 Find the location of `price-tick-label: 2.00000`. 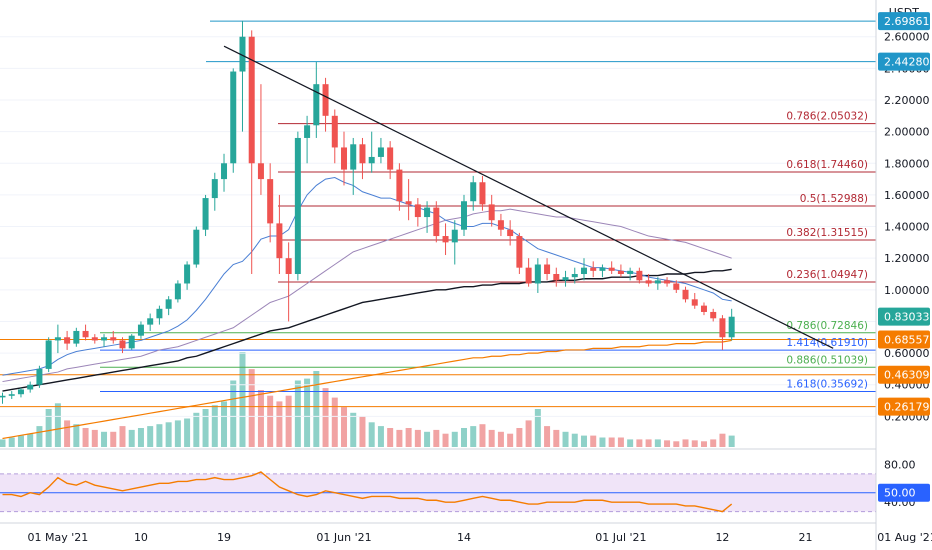

price-tick-label: 2.00000 is located at coordinates (907, 132).